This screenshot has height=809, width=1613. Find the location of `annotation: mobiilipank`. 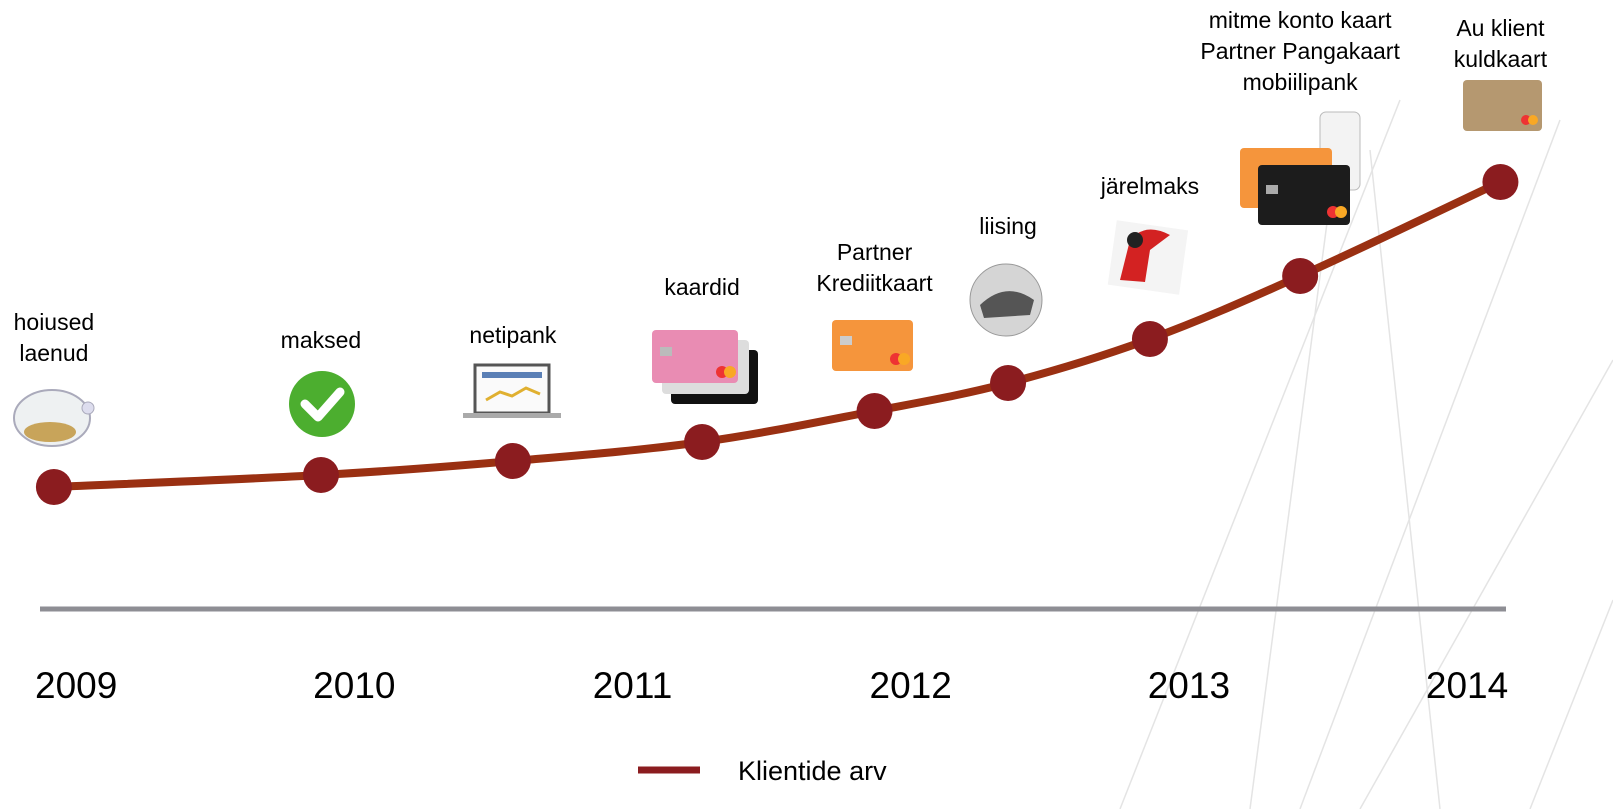

annotation: mobiilipank is located at coordinates (1301, 82).